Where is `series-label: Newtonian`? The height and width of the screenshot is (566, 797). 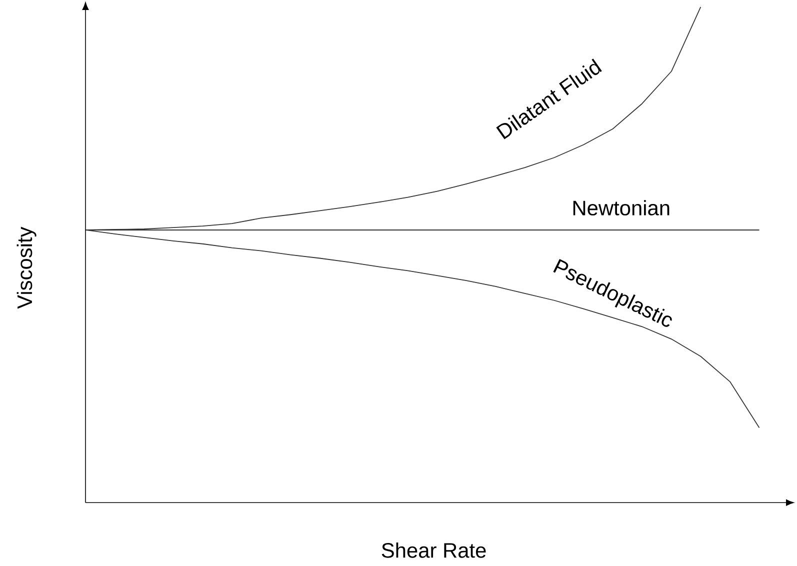
series-label: Newtonian is located at coordinates (621, 208).